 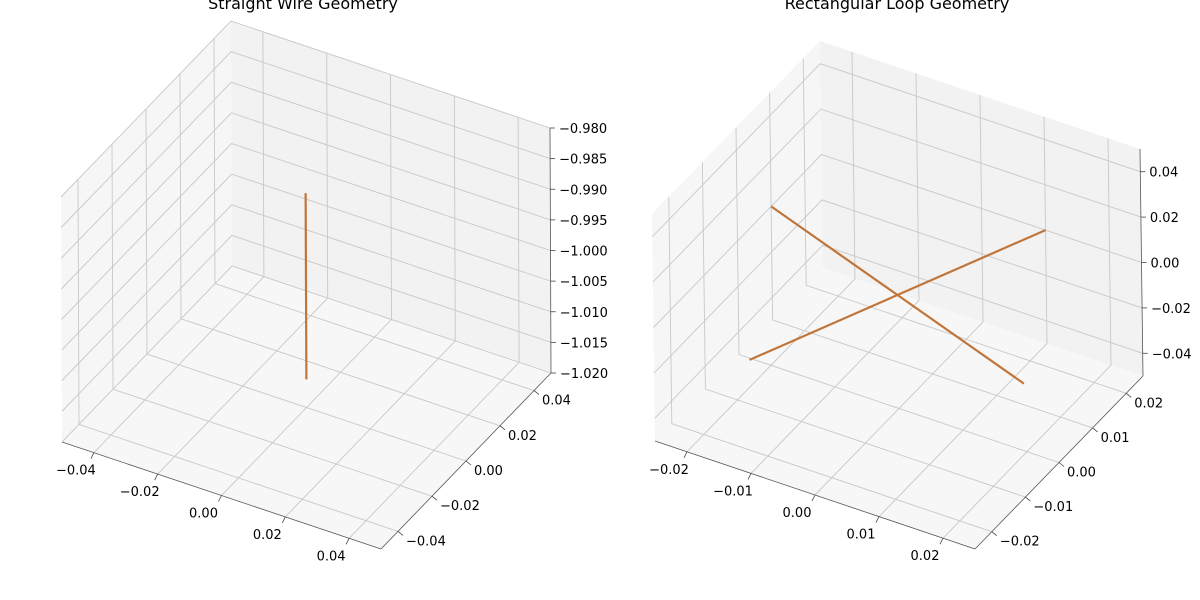 I want to click on x-tick-label: −0.04, so click(x=76, y=471).